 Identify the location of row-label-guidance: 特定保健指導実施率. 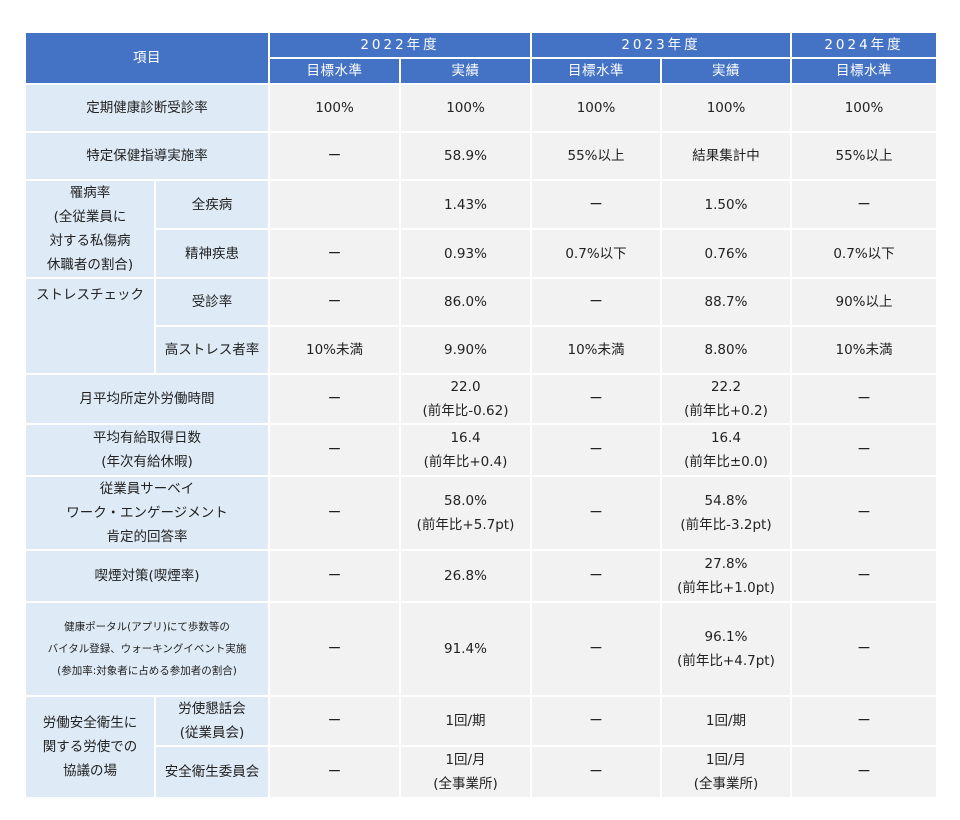
(147, 156).